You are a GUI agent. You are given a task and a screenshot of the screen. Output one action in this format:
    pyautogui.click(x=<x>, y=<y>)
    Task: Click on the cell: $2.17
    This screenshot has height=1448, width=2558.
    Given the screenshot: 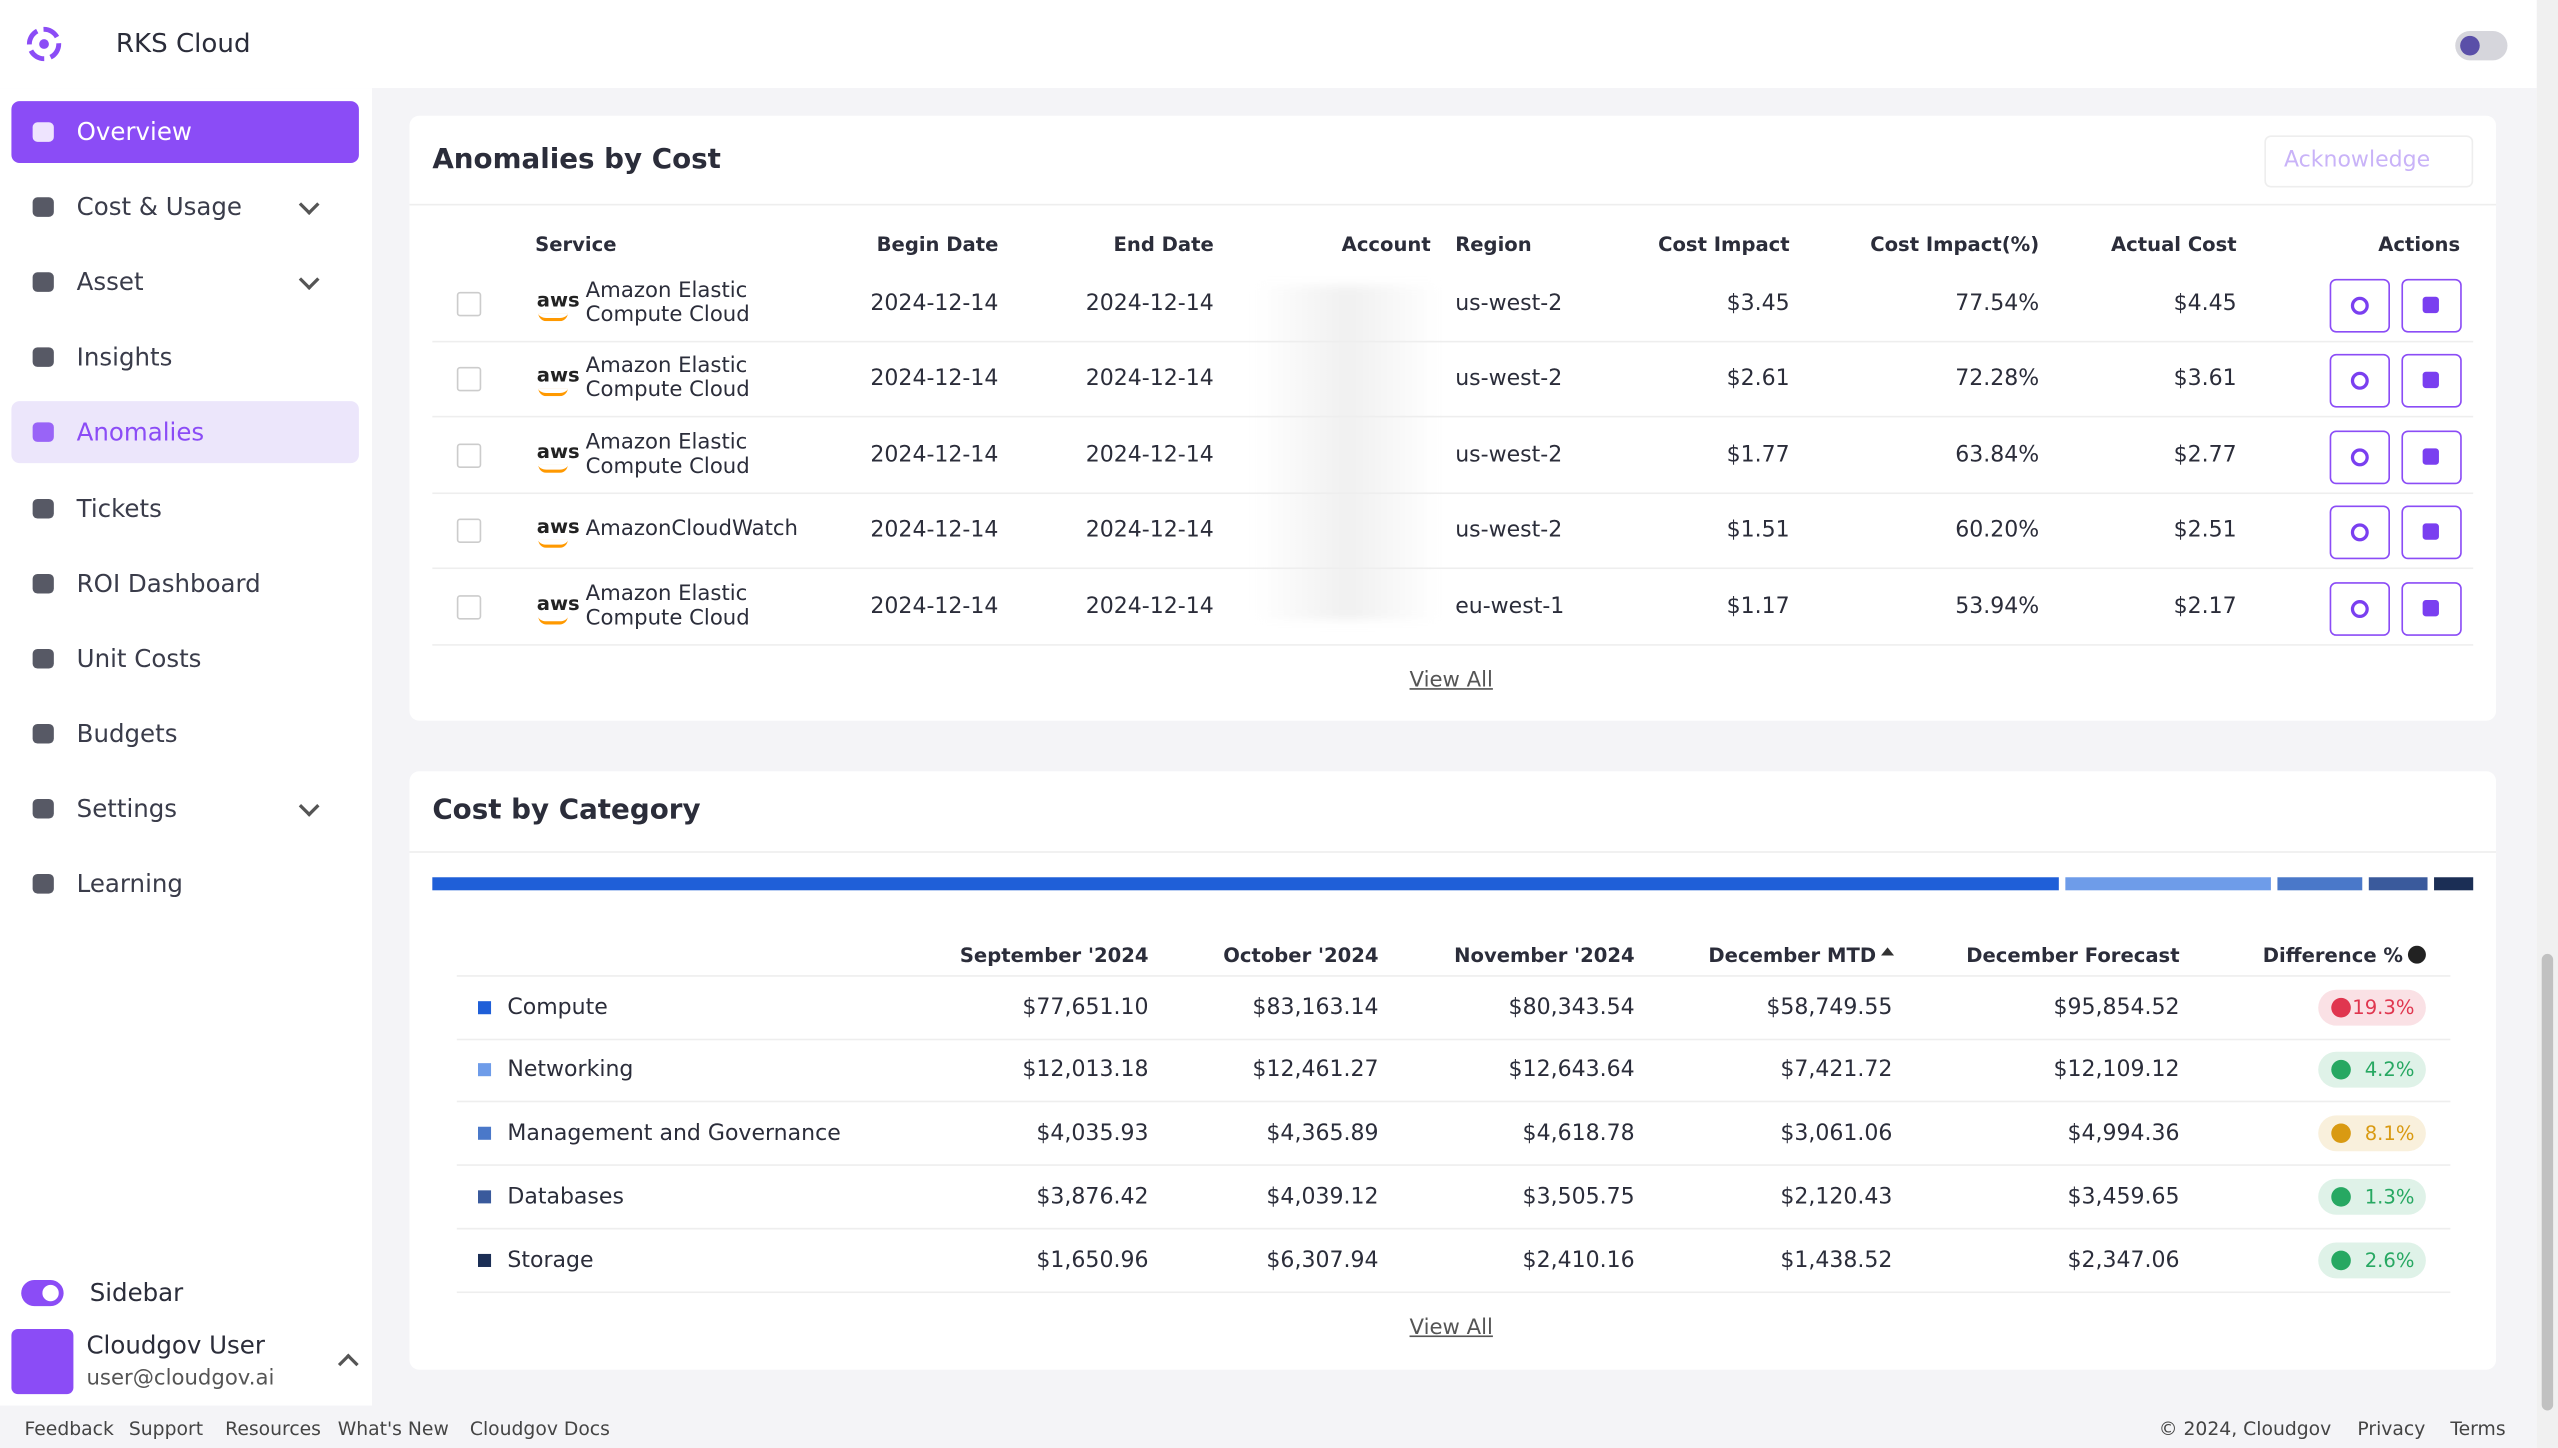 What is the action you would take?
    pyautogui.click(x=2205, y=606)
    